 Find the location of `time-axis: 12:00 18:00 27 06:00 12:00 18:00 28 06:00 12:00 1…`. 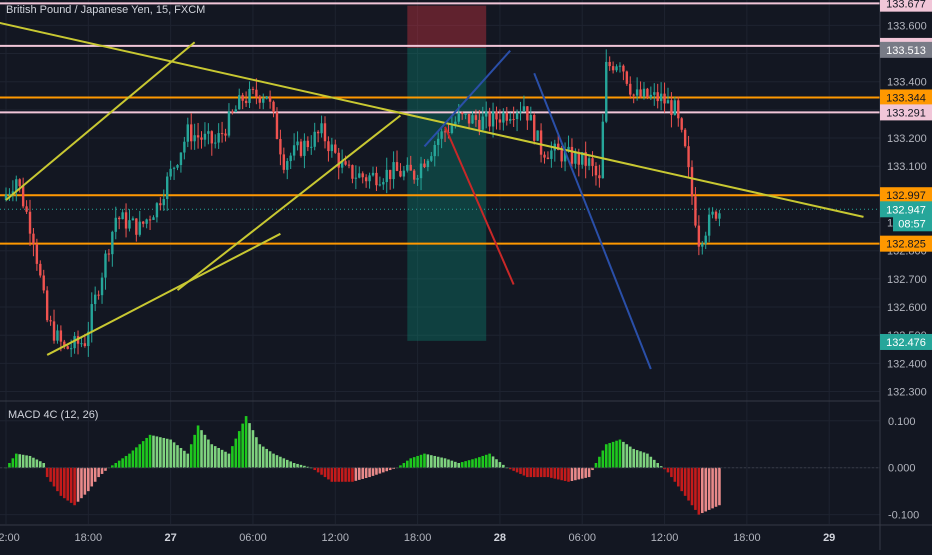

time-axis: 12:00 18:00 27 06:00 12:00 18:00 28 06:00 12:00 1… is located at coordinates (417, 538).